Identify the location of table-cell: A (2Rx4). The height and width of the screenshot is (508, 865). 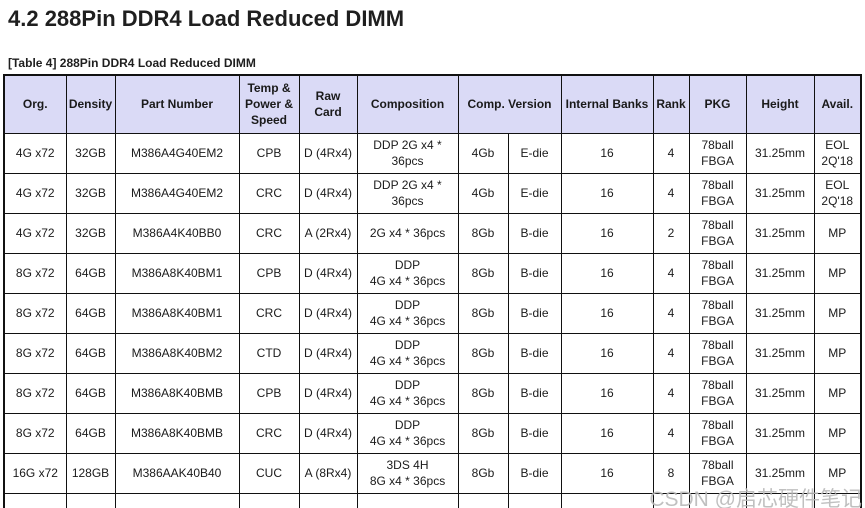
(328, 233).